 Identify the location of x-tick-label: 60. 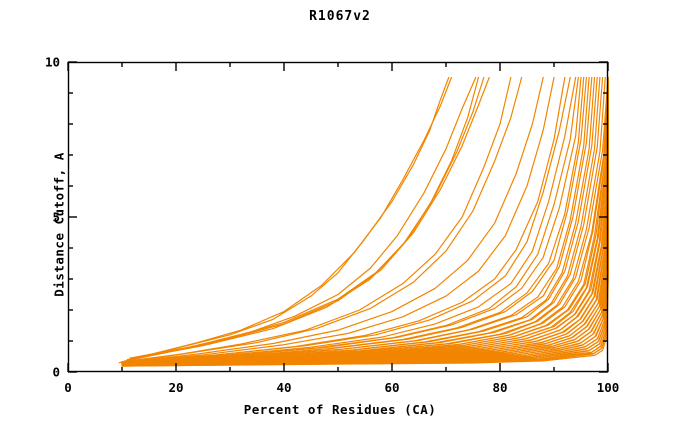
(392, 387).